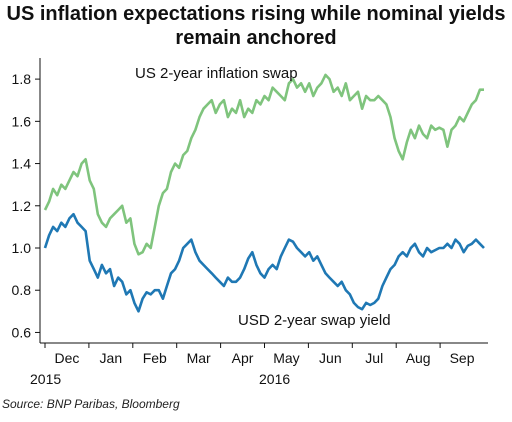 The image size is (512, 422). Describe the element at coordinates (314, 320) in the screenshot. I see `swap-yield-label: USD 2-year swap yield` at that location.